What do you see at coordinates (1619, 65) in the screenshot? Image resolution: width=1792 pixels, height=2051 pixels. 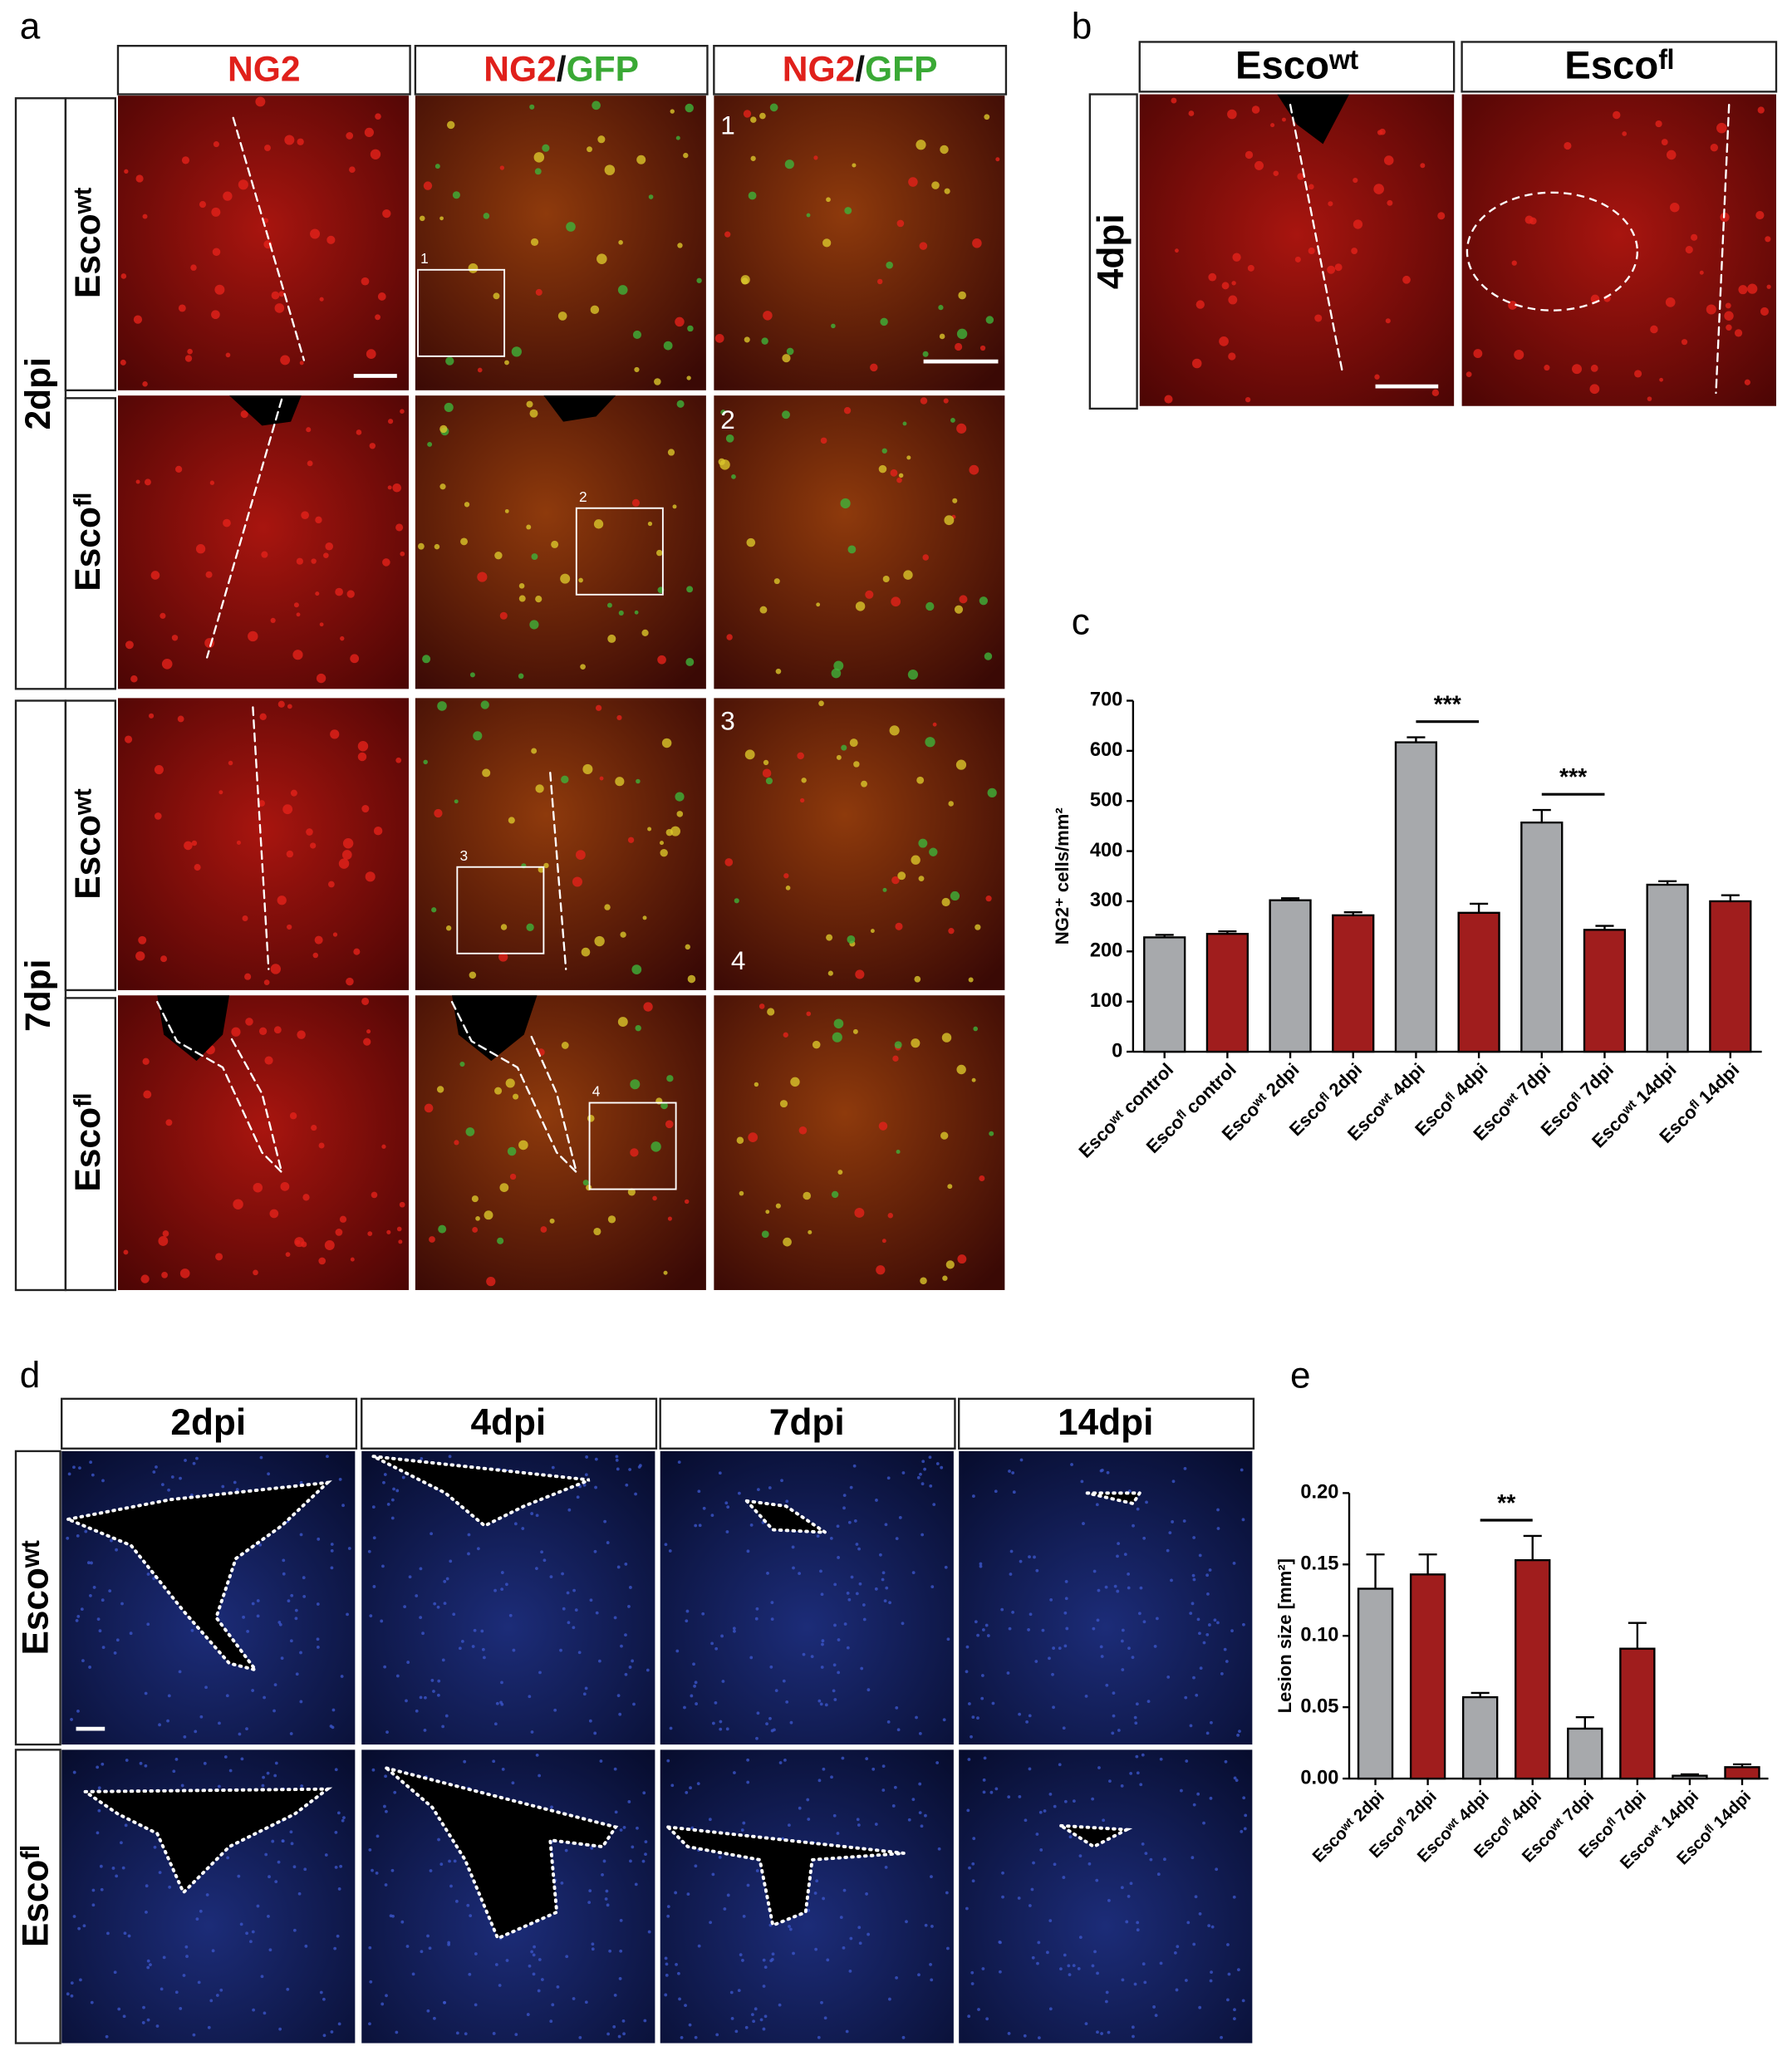 I see `column-header: Escoᶠˡ` at bounding box center [1619, 65].